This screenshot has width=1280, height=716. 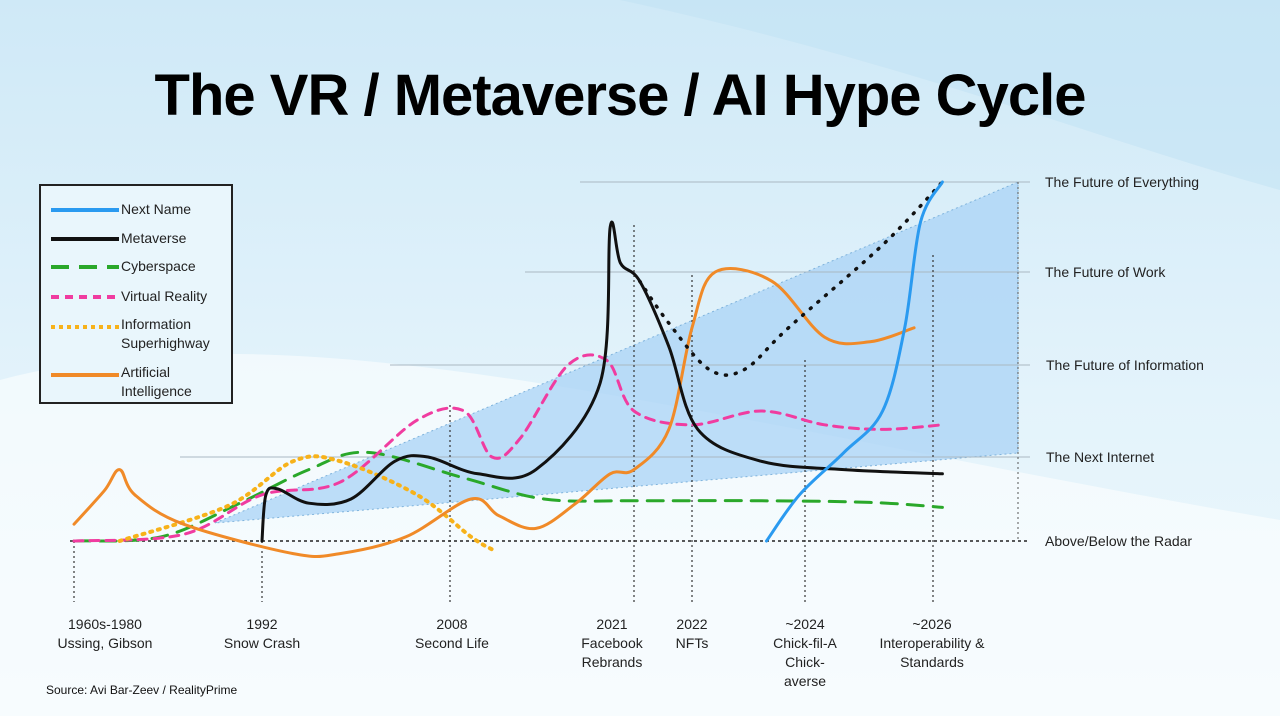 I want to click on milestone-label: 2021 Facebook Rebrands, so click(x=612, y=643).